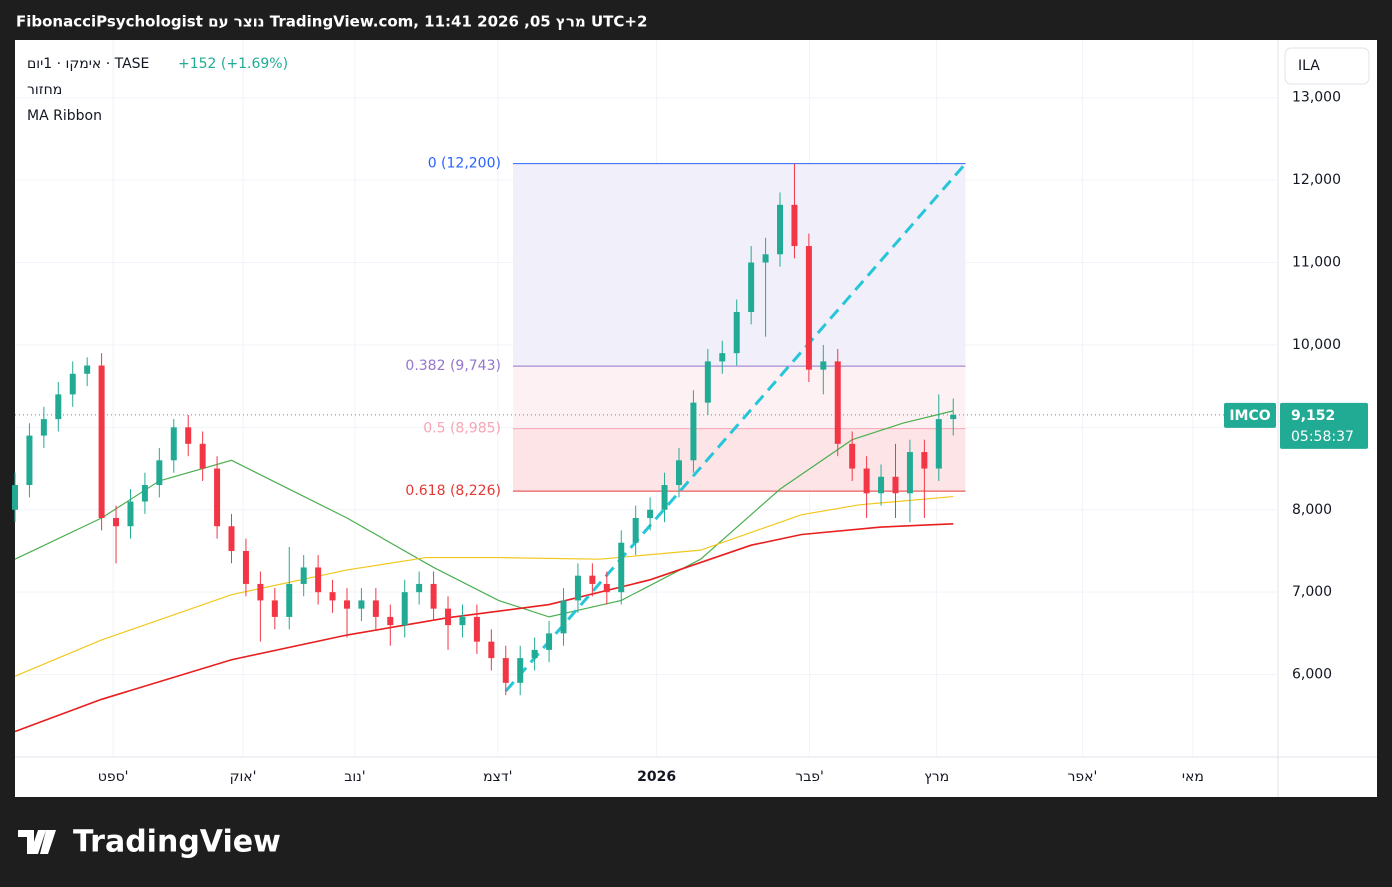 This screenshot has height=887, width=1392. What do you see at coordinates (1327, 66) in the screenshot?
I see `currency-button` at bounding box center [1327, 66].